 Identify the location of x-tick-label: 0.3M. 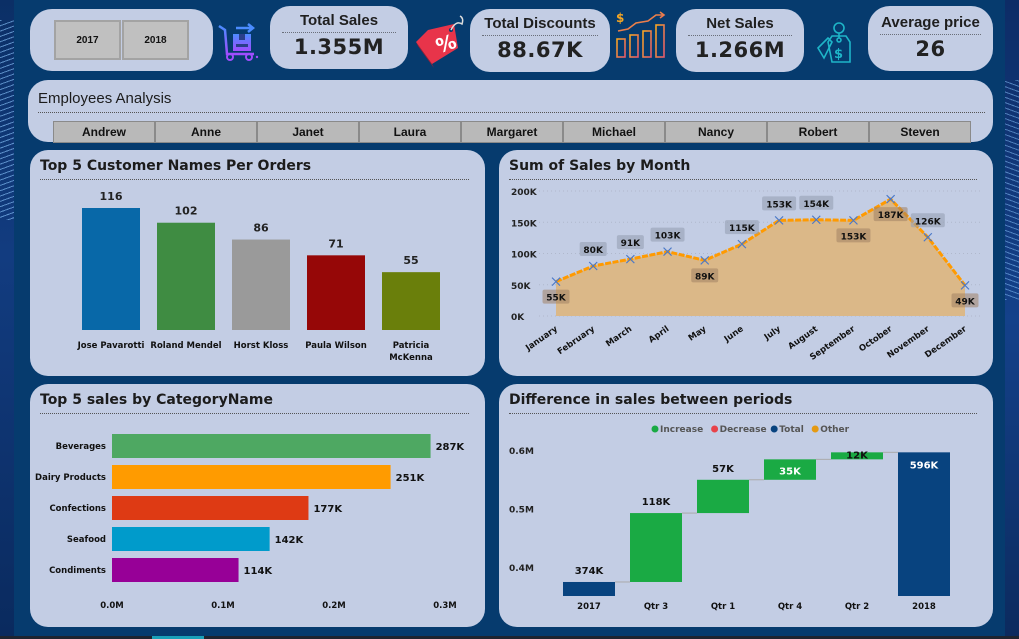
(445, 606).